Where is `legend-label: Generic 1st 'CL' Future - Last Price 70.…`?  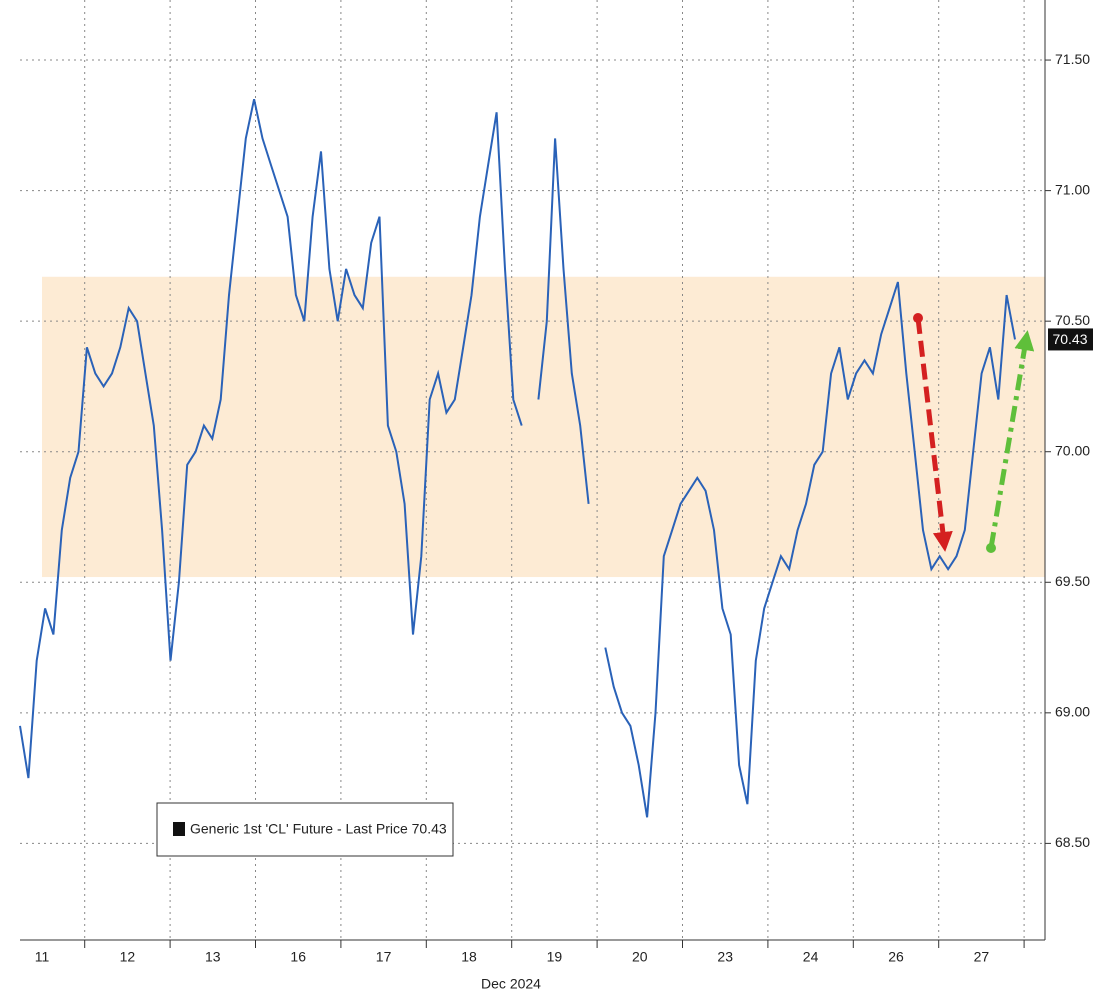 legend-label: Generic 1st 'CL' Future - Last Price 70.… is located at coordinates (318, 829).